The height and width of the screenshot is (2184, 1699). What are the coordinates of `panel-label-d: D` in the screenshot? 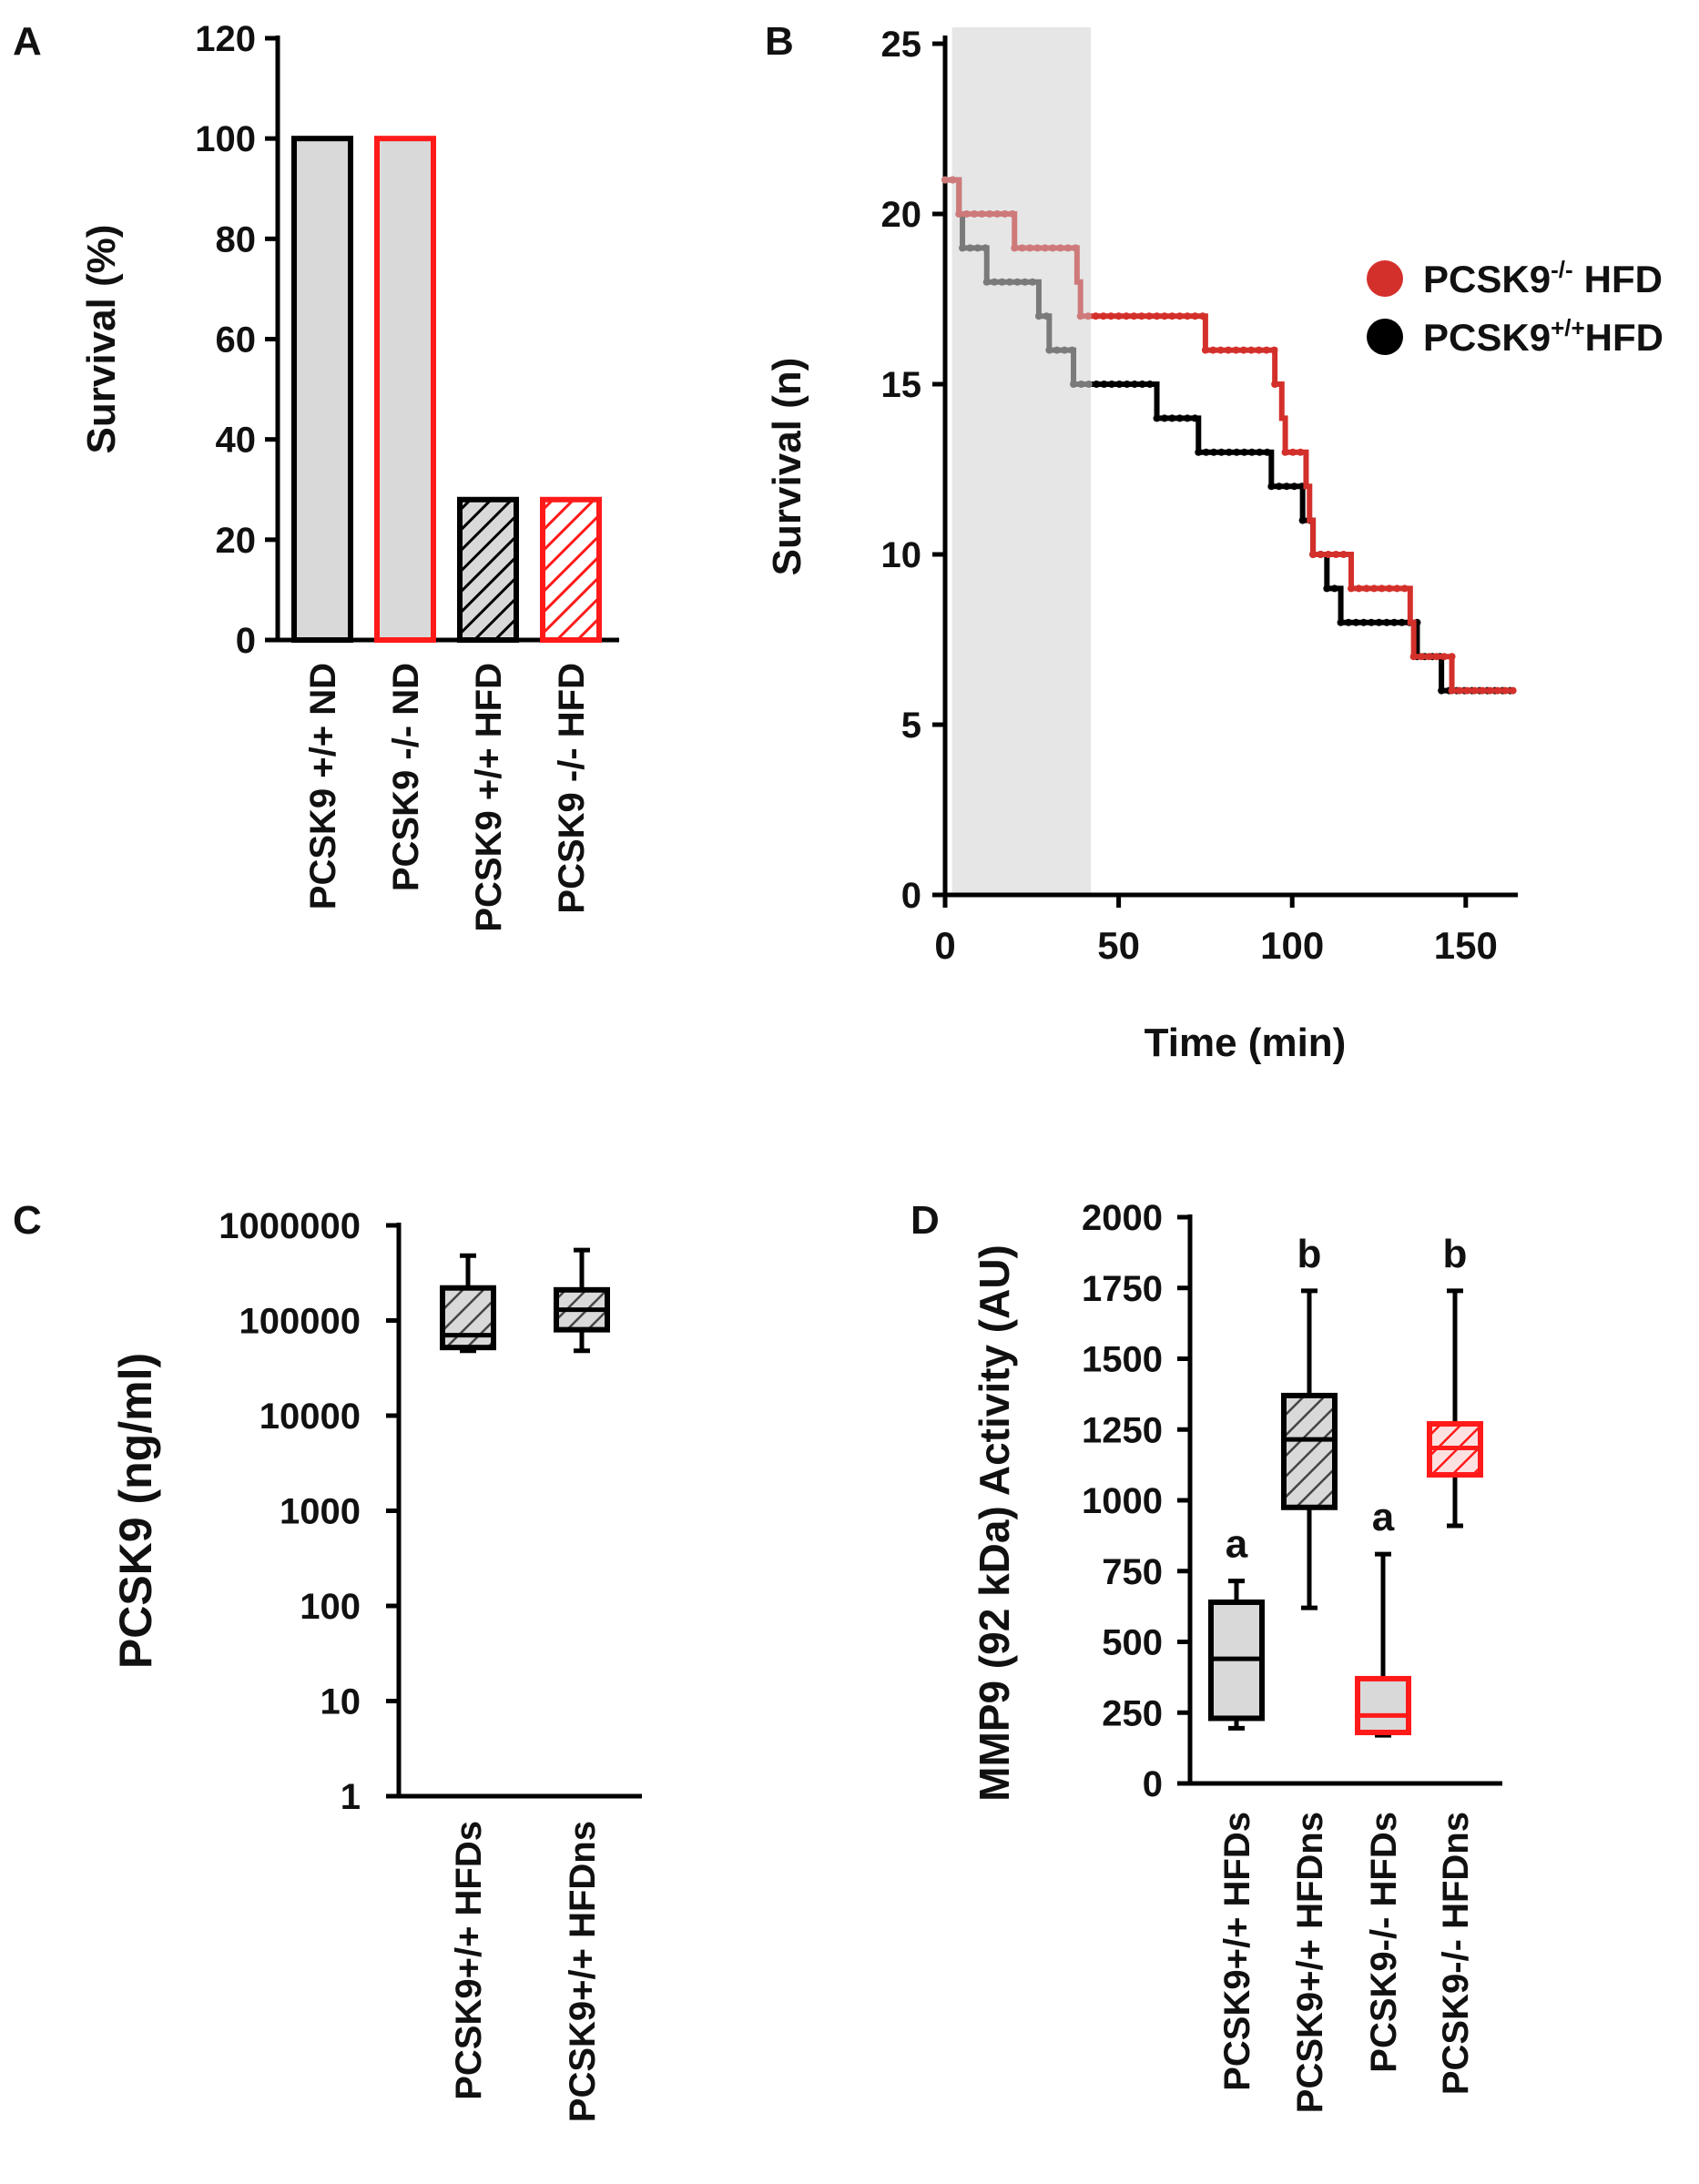 It's located at (925, 1221).